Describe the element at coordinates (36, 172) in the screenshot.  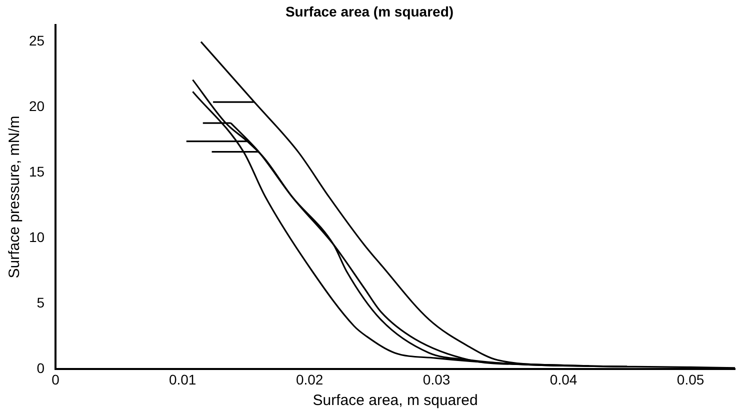
I see `y-tick-label: 15` at that location.